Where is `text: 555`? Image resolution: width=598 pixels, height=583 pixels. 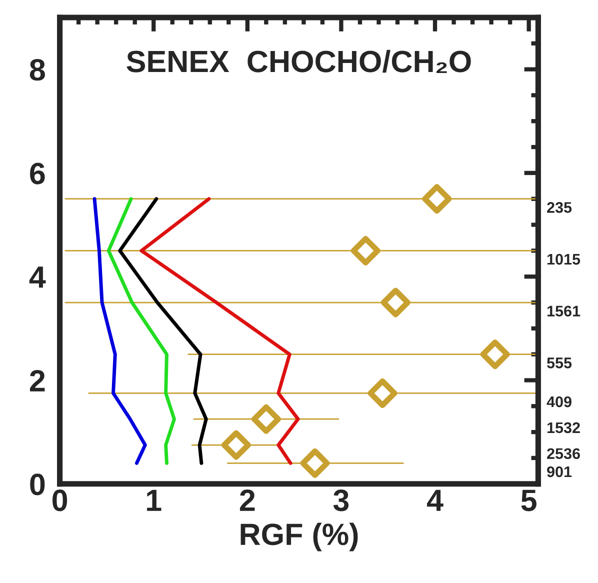 text: 555 is located at coordinates (559, 363).